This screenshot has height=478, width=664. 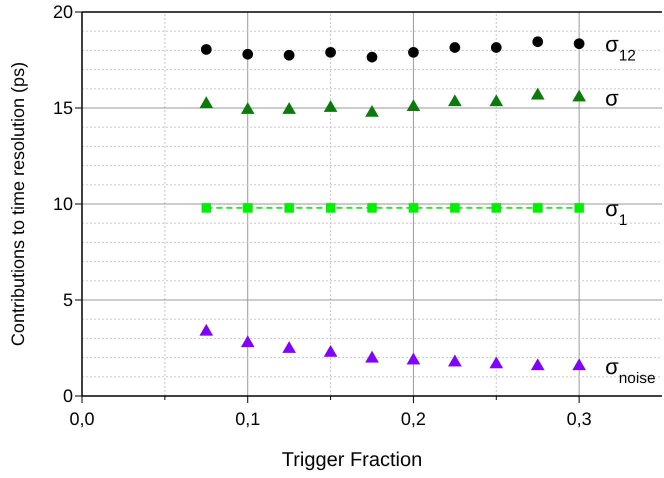 I want to click on x-tick-label: 0,0, so click(x=82, y=418).